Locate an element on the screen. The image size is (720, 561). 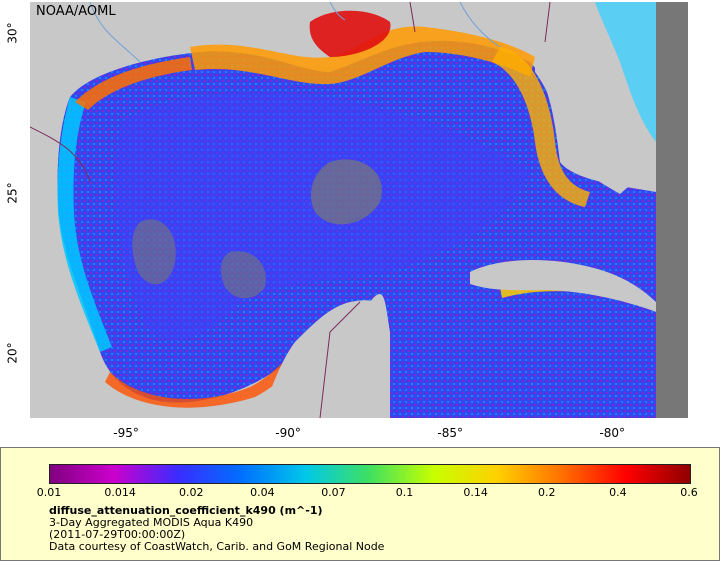
latitude-tick-label: 25° is located at coordinates (12, 193).